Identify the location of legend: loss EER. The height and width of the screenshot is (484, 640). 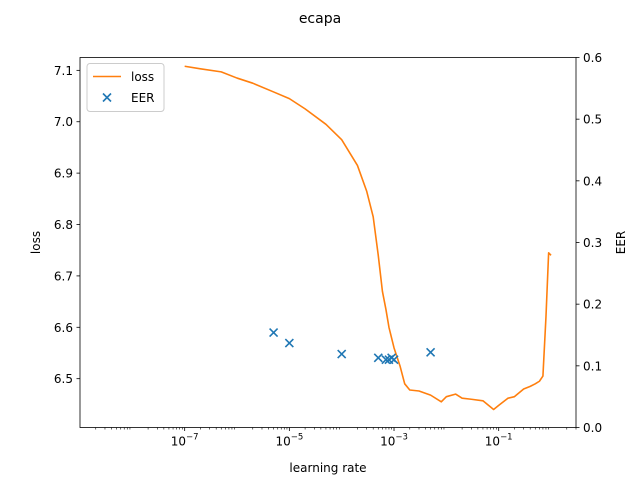
(125, 87).